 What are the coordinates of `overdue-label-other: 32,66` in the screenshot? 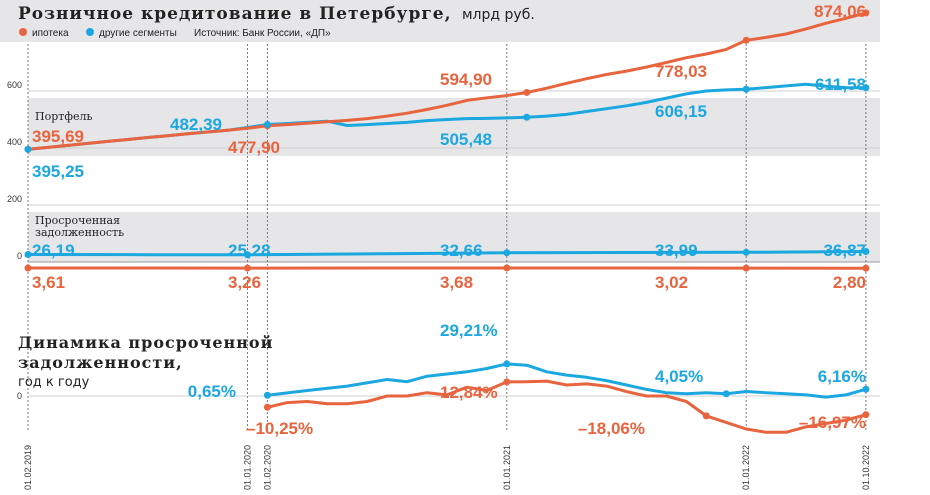 It's located at (461, 250).